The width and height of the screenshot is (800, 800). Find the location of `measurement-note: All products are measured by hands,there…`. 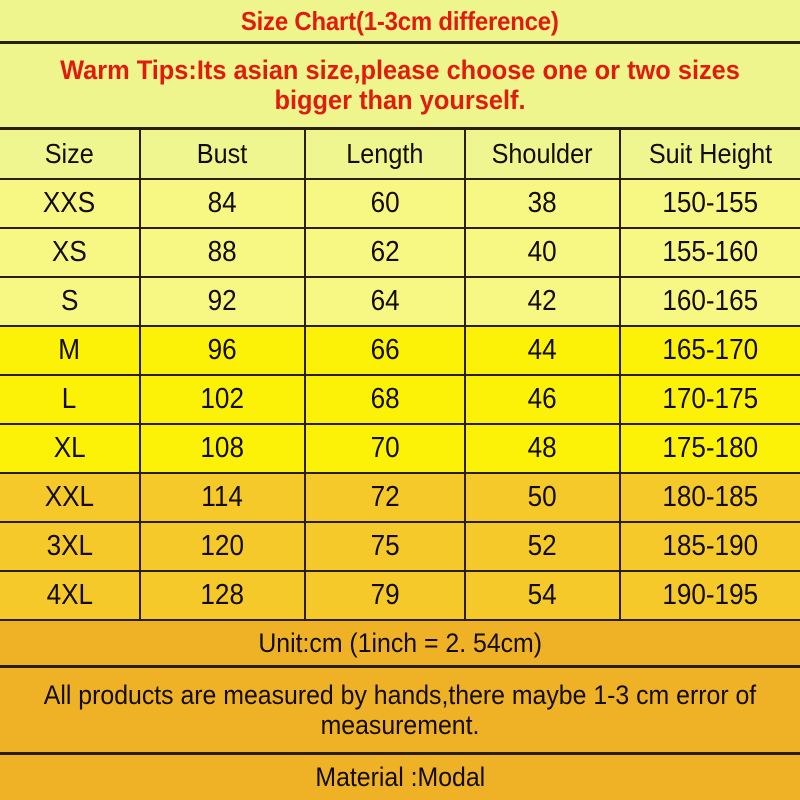

measurement-note: All products are measured by hands,there… is located at coordinates (400, 712).